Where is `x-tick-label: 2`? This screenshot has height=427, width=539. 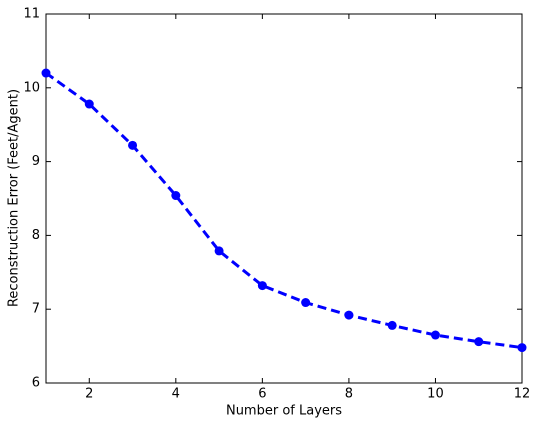
x-tick-label: 2 is located at coordinates (89, 394).